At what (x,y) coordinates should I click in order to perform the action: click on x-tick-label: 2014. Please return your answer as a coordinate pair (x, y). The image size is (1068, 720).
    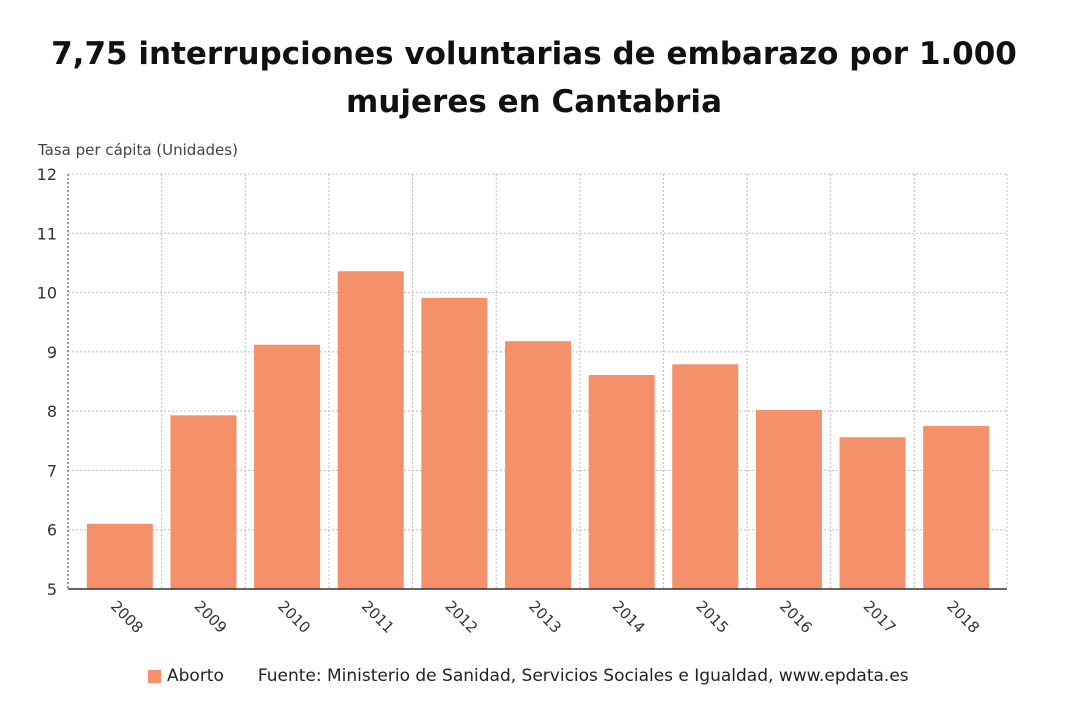
    Looking at the image, I should click on (629, 617).